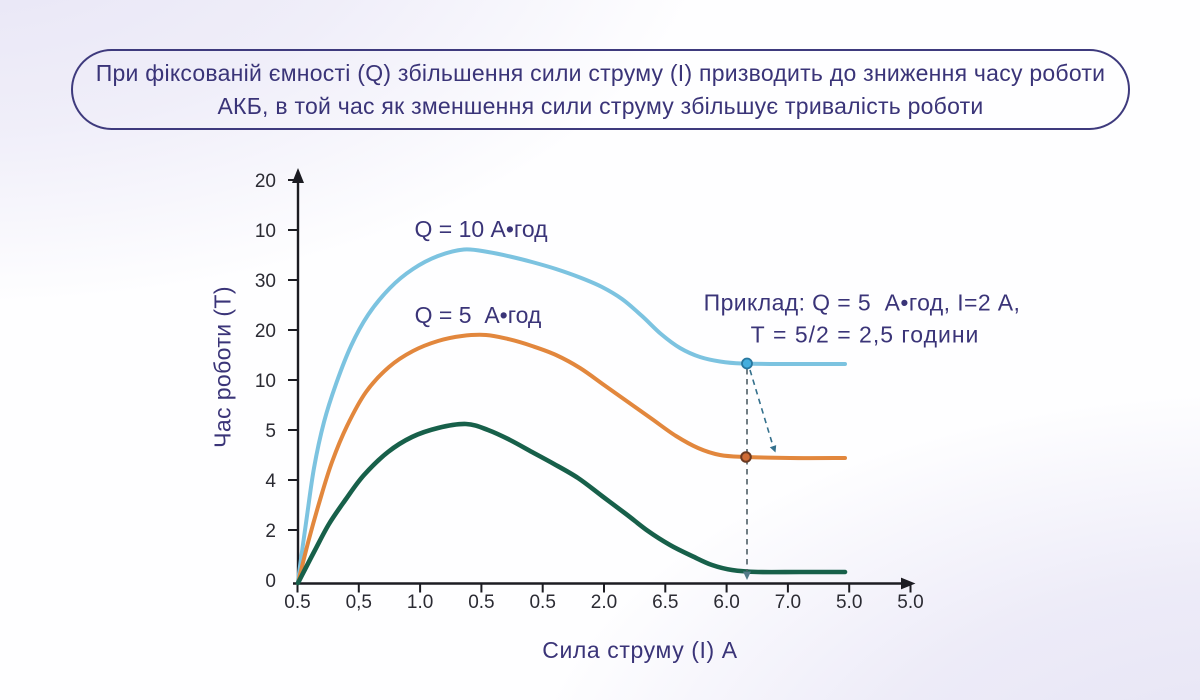  I want to click on svg-text: Q = 5 А•год, so click(478, 315).